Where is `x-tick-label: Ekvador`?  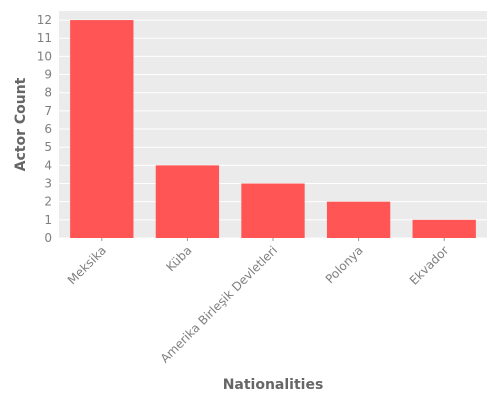
x-tick-label: Ekvador is located at coordinates (429, 265).